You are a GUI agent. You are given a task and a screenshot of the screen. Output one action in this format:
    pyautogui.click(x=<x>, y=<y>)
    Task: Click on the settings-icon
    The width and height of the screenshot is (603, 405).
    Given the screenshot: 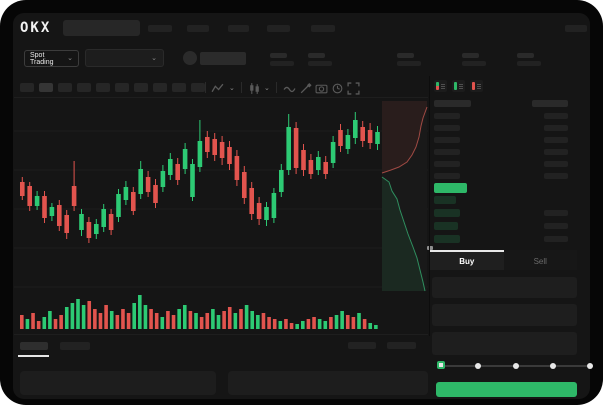 What is the action you would take?
    pyautogui.click(x=337, y=88)
    